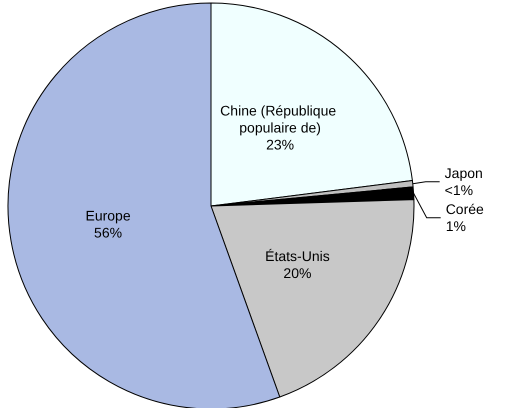  I want to click on slice-label: Europe, so click(108, 215).